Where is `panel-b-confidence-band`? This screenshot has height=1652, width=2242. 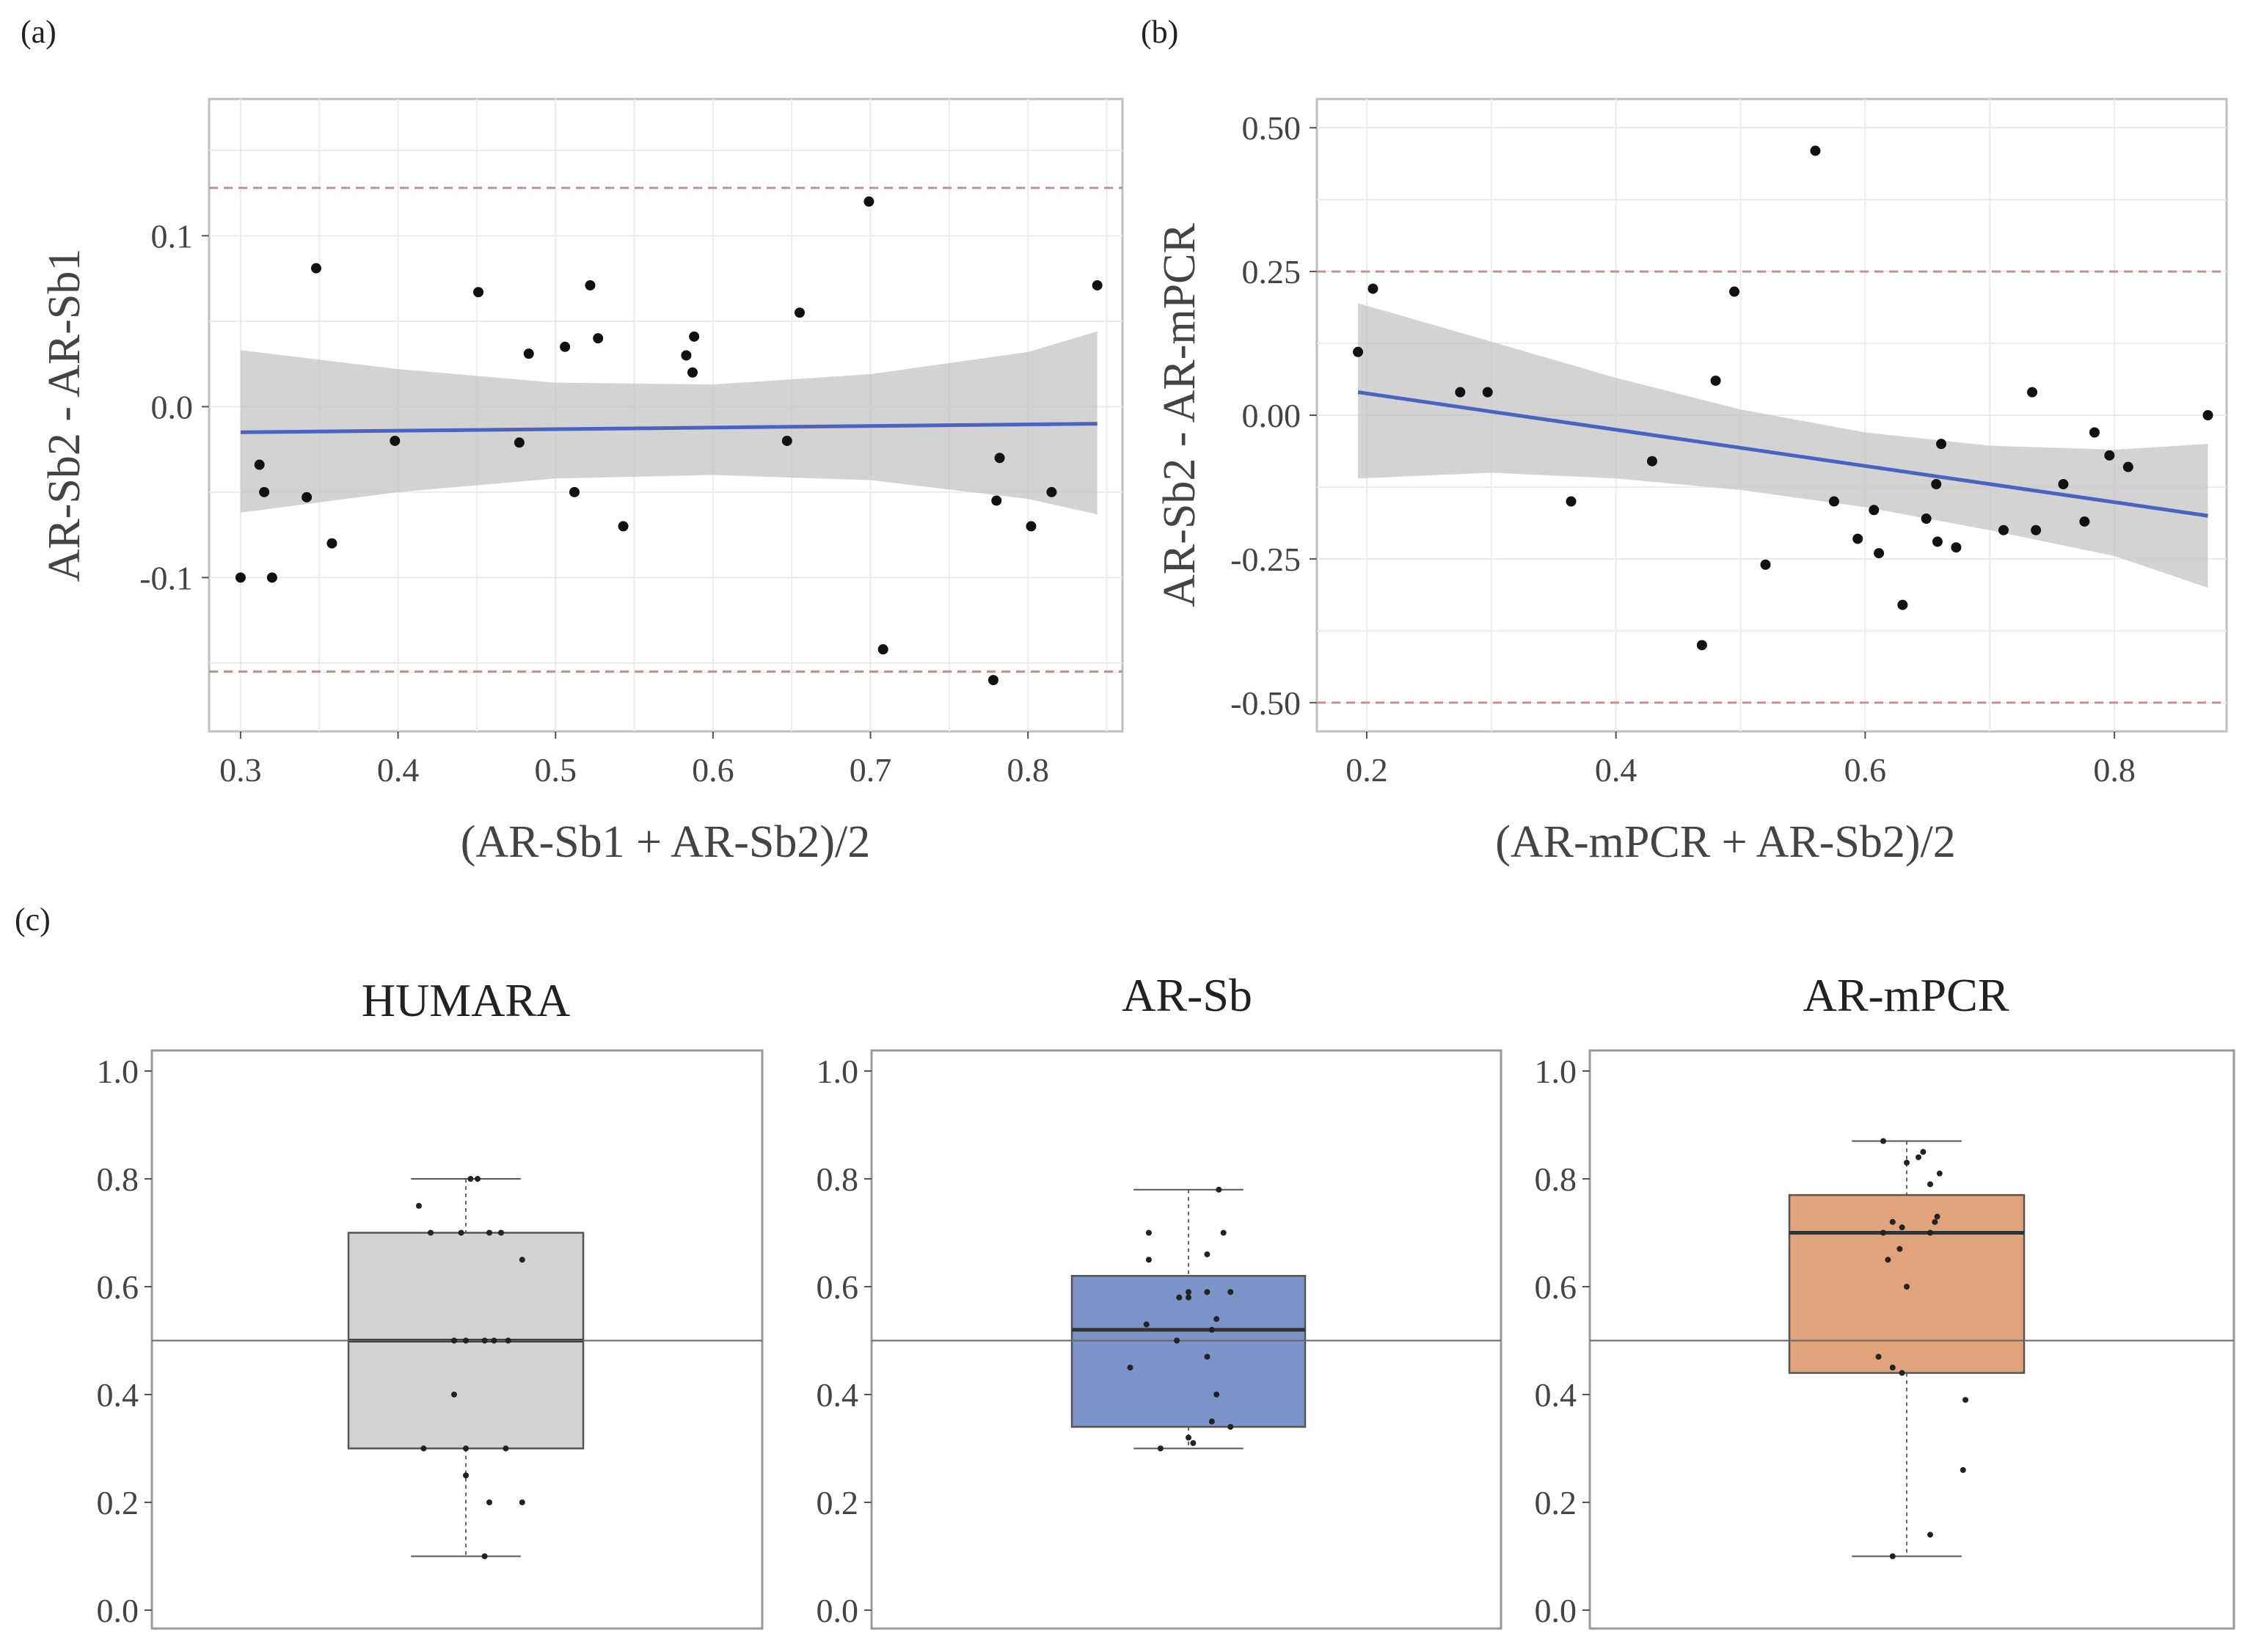
panel-b-confidence-band is located at coordinates (1783, 445).